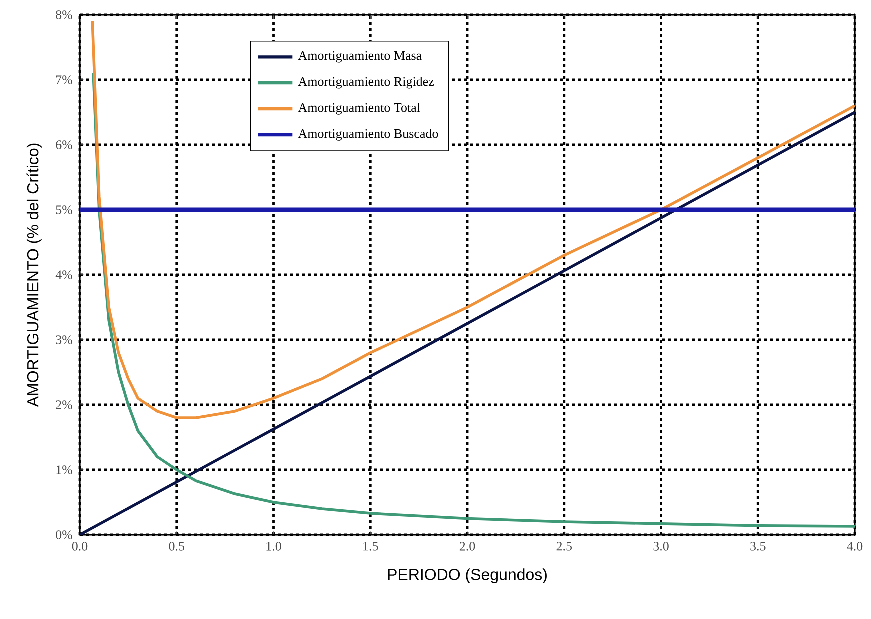 The width and height of the screenshot is (871, 619). I want to click on y-tick-label: 4%, so click(64, 275).